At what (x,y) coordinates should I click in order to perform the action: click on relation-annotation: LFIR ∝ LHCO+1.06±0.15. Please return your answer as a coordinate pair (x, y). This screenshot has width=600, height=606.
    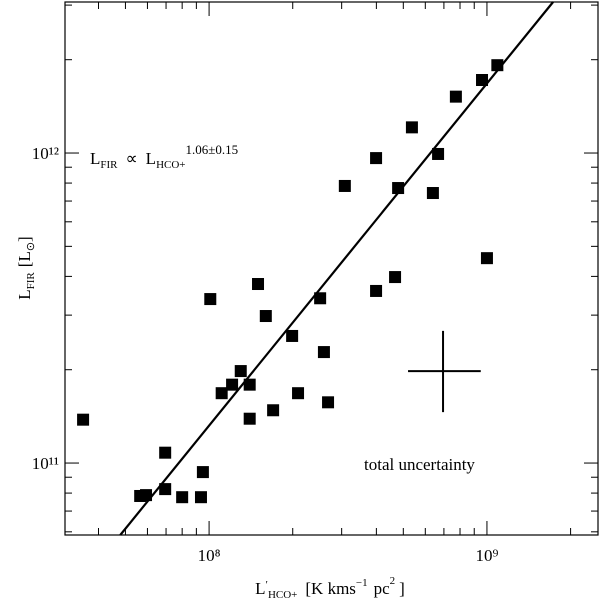
    Looking at the image, I should click on (164, 156).